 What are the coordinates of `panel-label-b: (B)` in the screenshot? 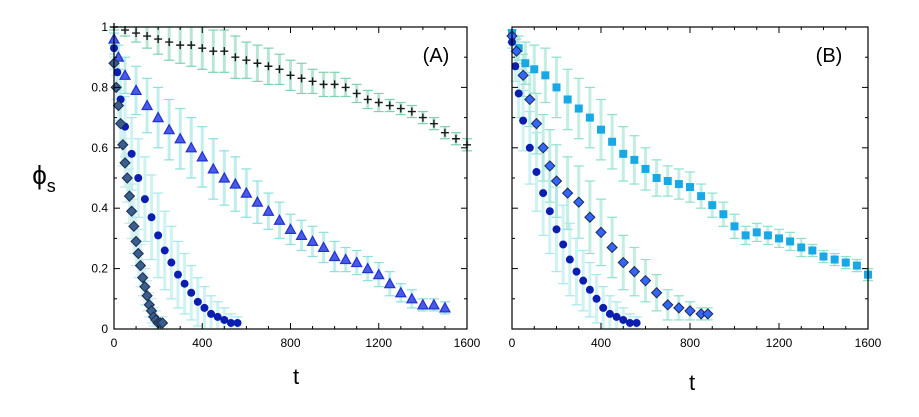 It's located at (829, 56).